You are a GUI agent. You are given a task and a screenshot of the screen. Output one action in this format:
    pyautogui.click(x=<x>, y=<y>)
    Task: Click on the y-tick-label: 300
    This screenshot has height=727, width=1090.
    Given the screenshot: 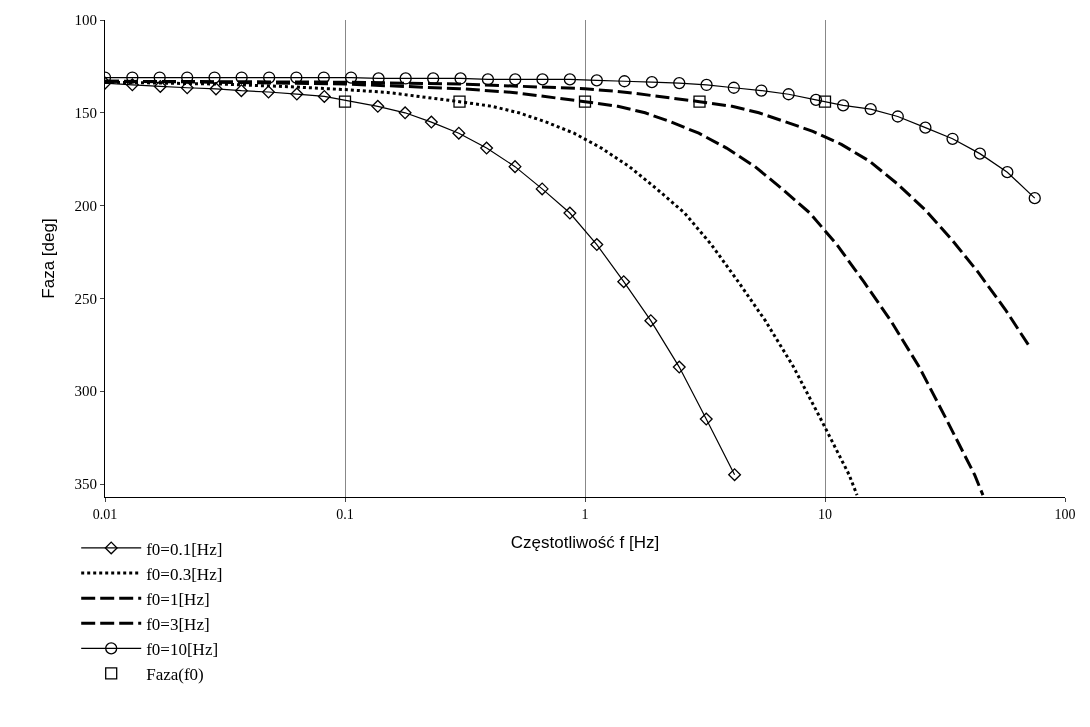 What is the action you would take?
    pyautogui.click(x=85, y=391)
    